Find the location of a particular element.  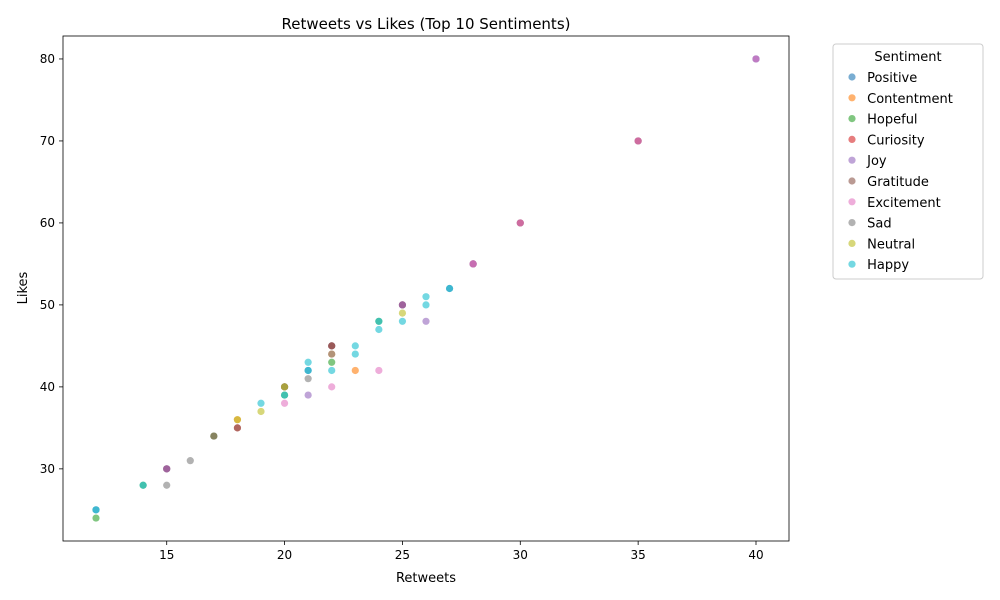

legend-label: Sad is located at coordinates (879, 224).